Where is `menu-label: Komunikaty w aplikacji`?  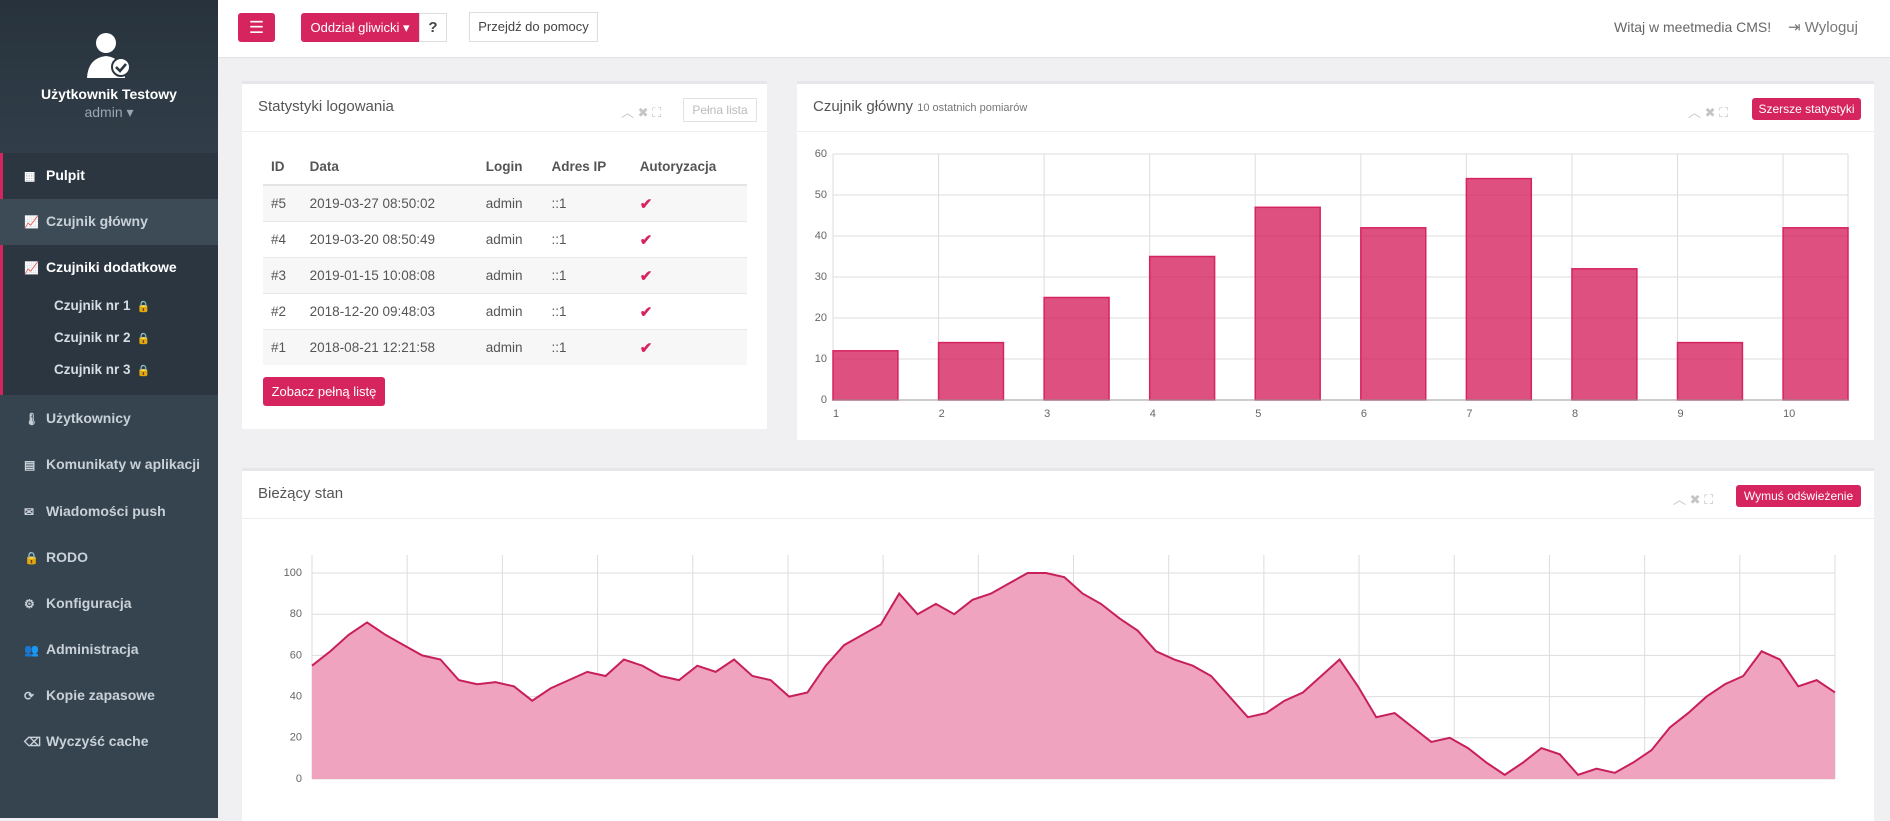 menu-label: Komunikaty w aplikacji is located at coordinates (123, 464).